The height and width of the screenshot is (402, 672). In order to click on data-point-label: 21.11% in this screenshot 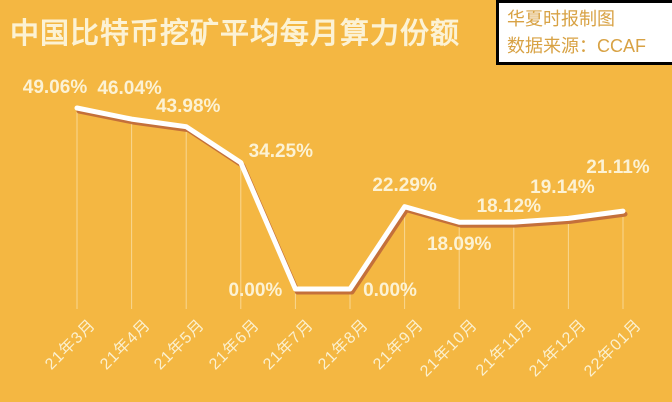, I will do `click(618, 168)`.